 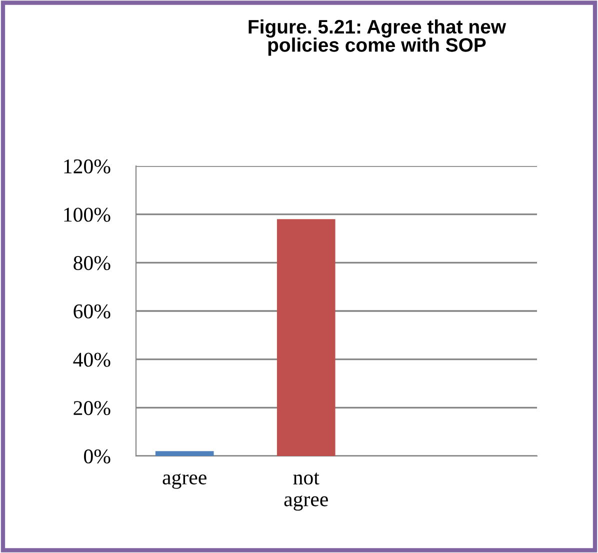 I want to click on y-tick-label: 120%, so click(x=87, y=166).